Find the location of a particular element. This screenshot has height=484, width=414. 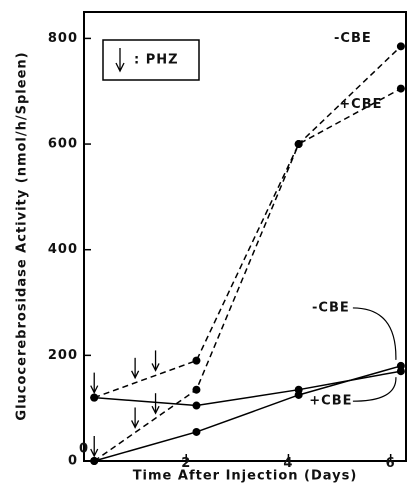

x-tick-label: 6 is located at coordinates (391, 463).